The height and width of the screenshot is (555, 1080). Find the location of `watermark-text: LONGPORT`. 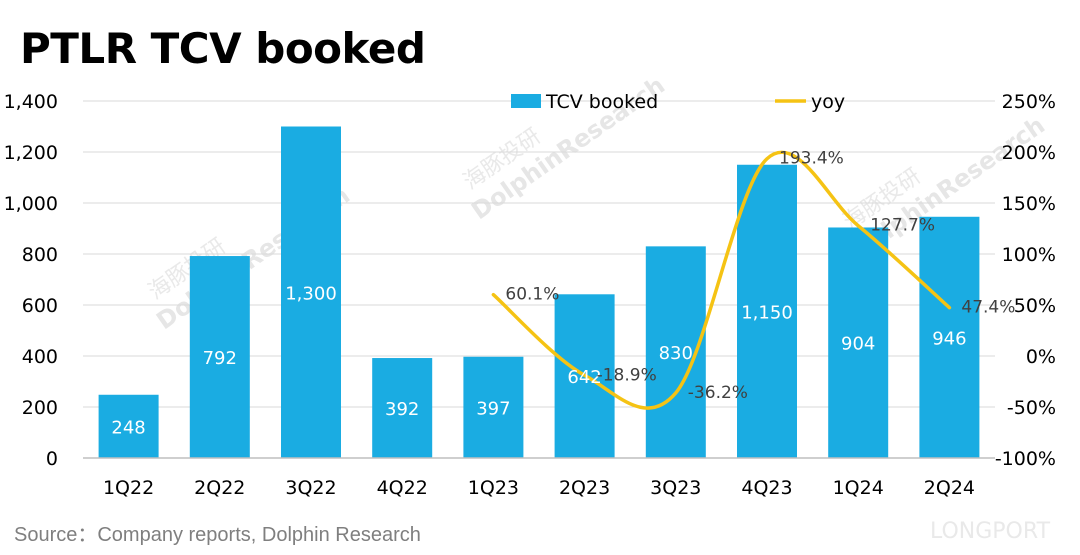

watermark-text: LONGPORT is located at coordinates (990, 531).